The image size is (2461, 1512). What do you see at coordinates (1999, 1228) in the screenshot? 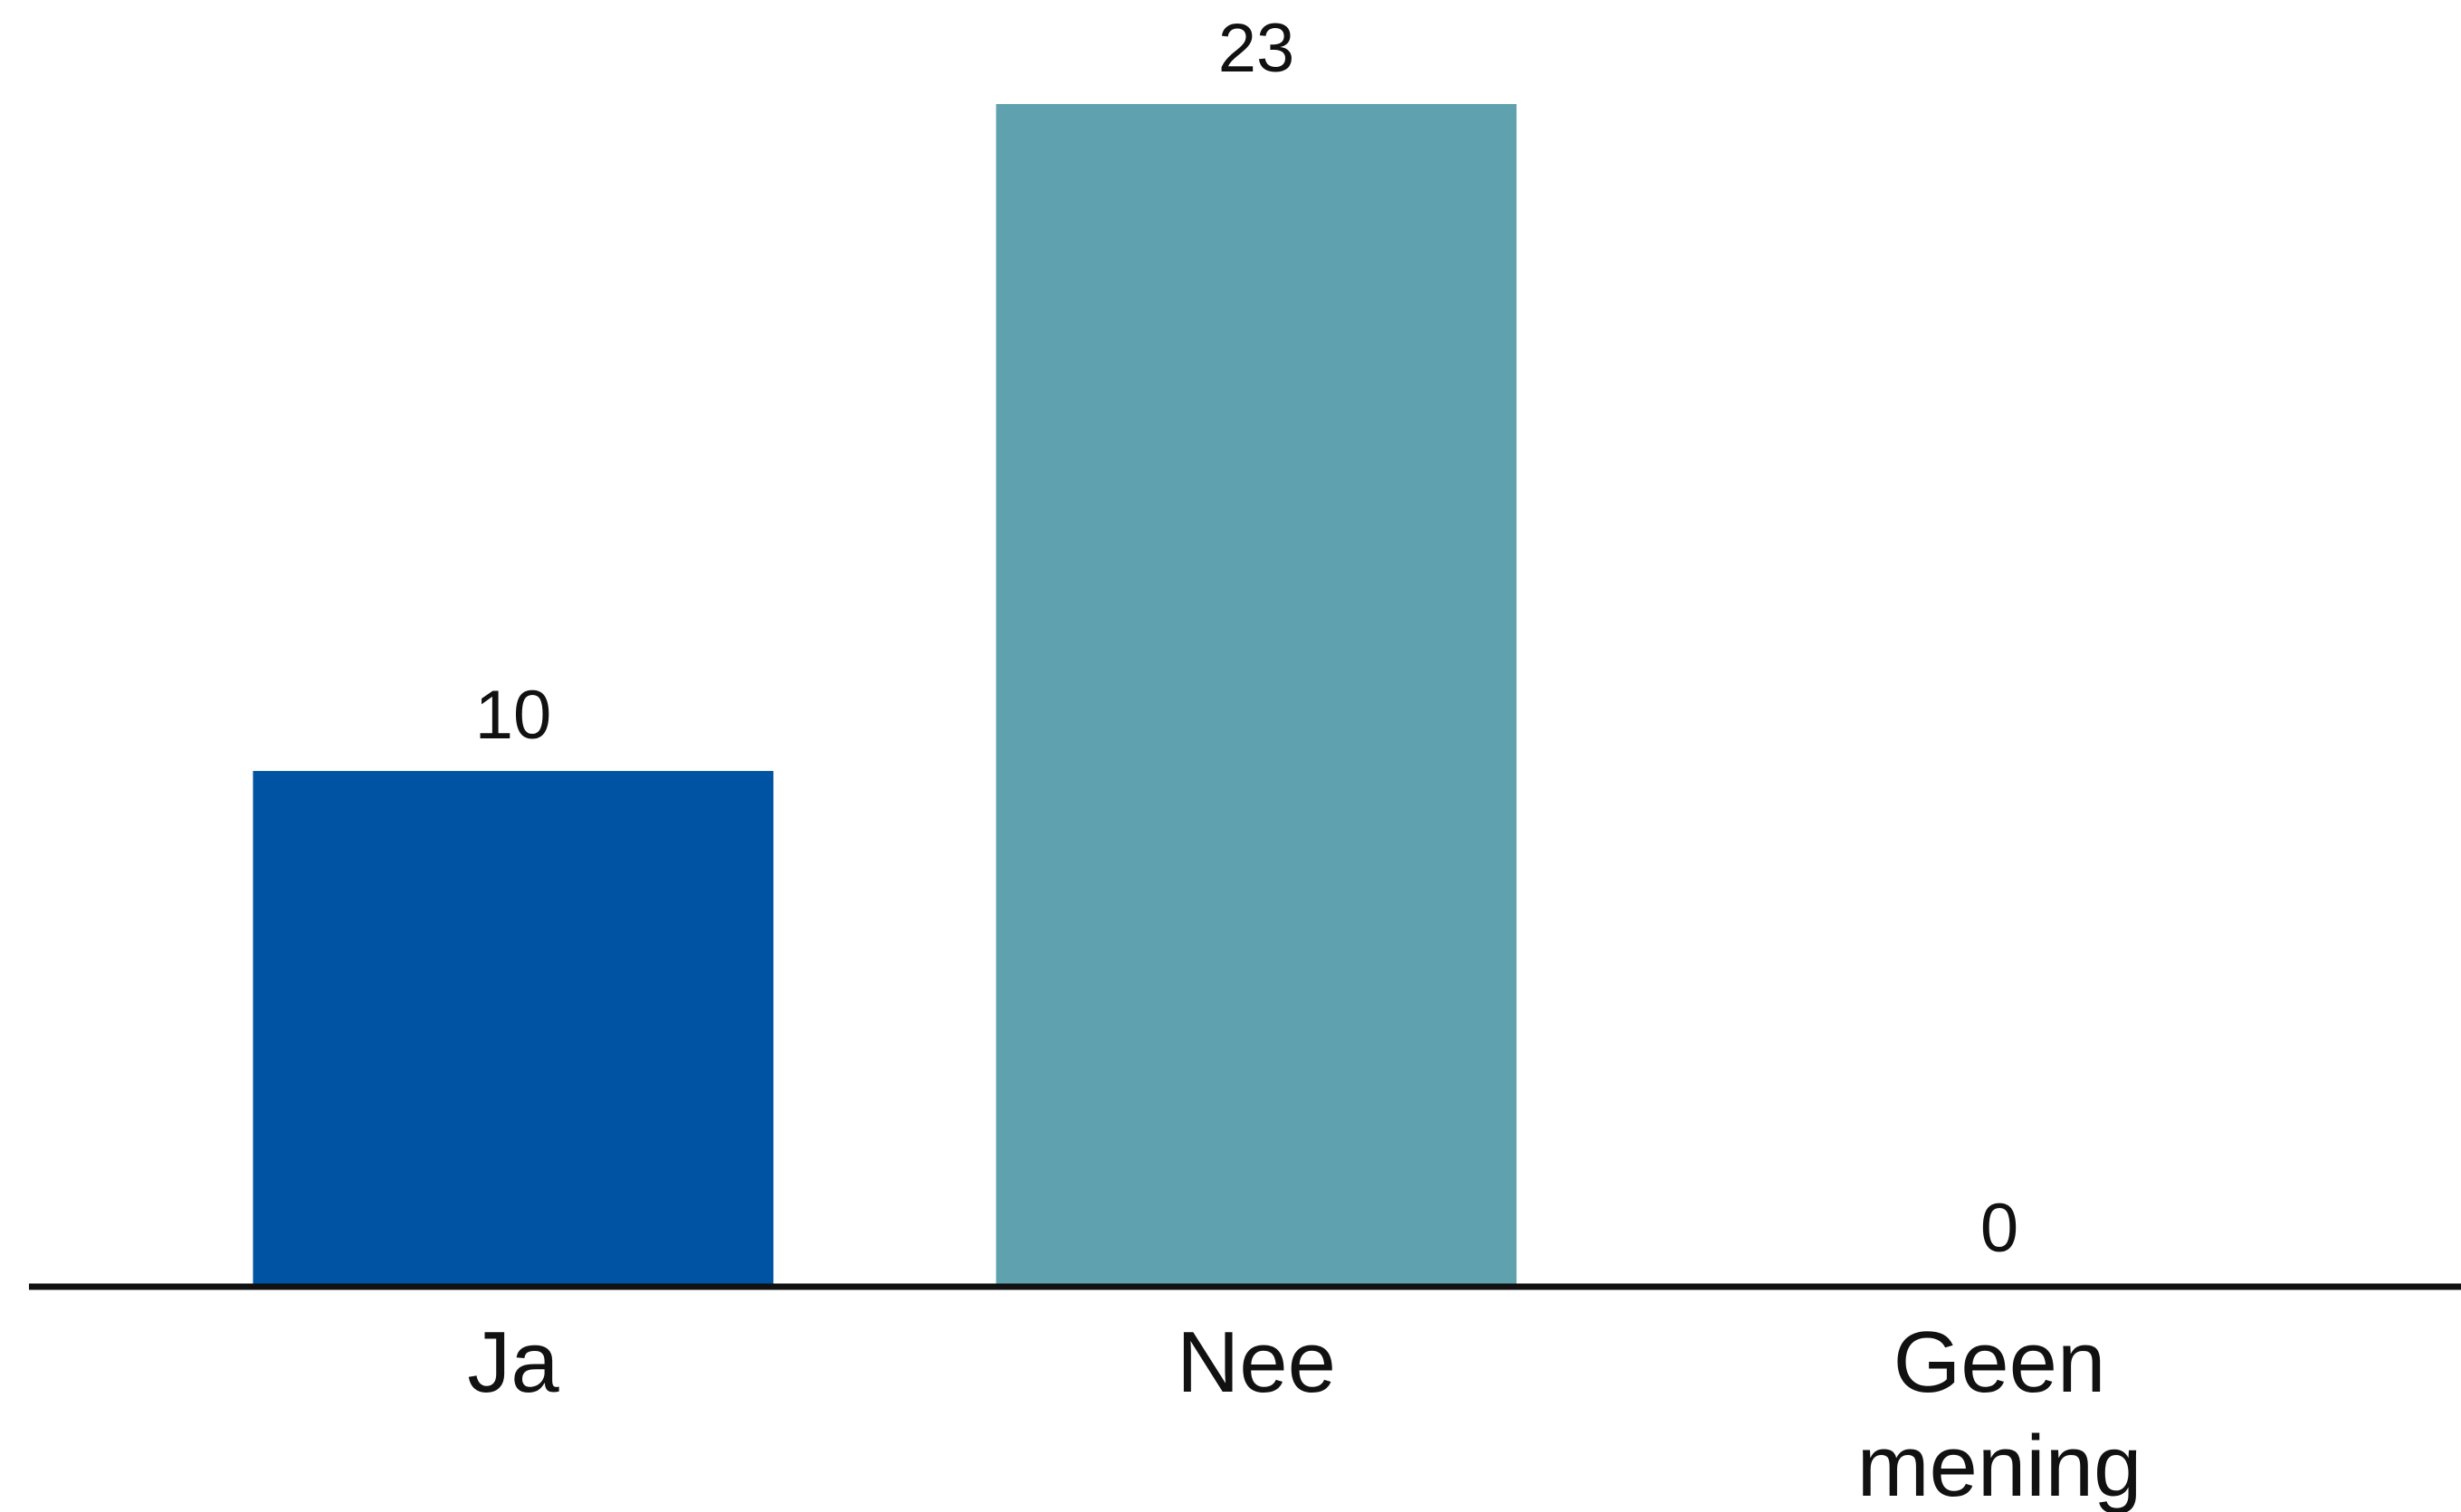
I see `value-label-geen-mening: 0` at bounding box center [1999, 1228].